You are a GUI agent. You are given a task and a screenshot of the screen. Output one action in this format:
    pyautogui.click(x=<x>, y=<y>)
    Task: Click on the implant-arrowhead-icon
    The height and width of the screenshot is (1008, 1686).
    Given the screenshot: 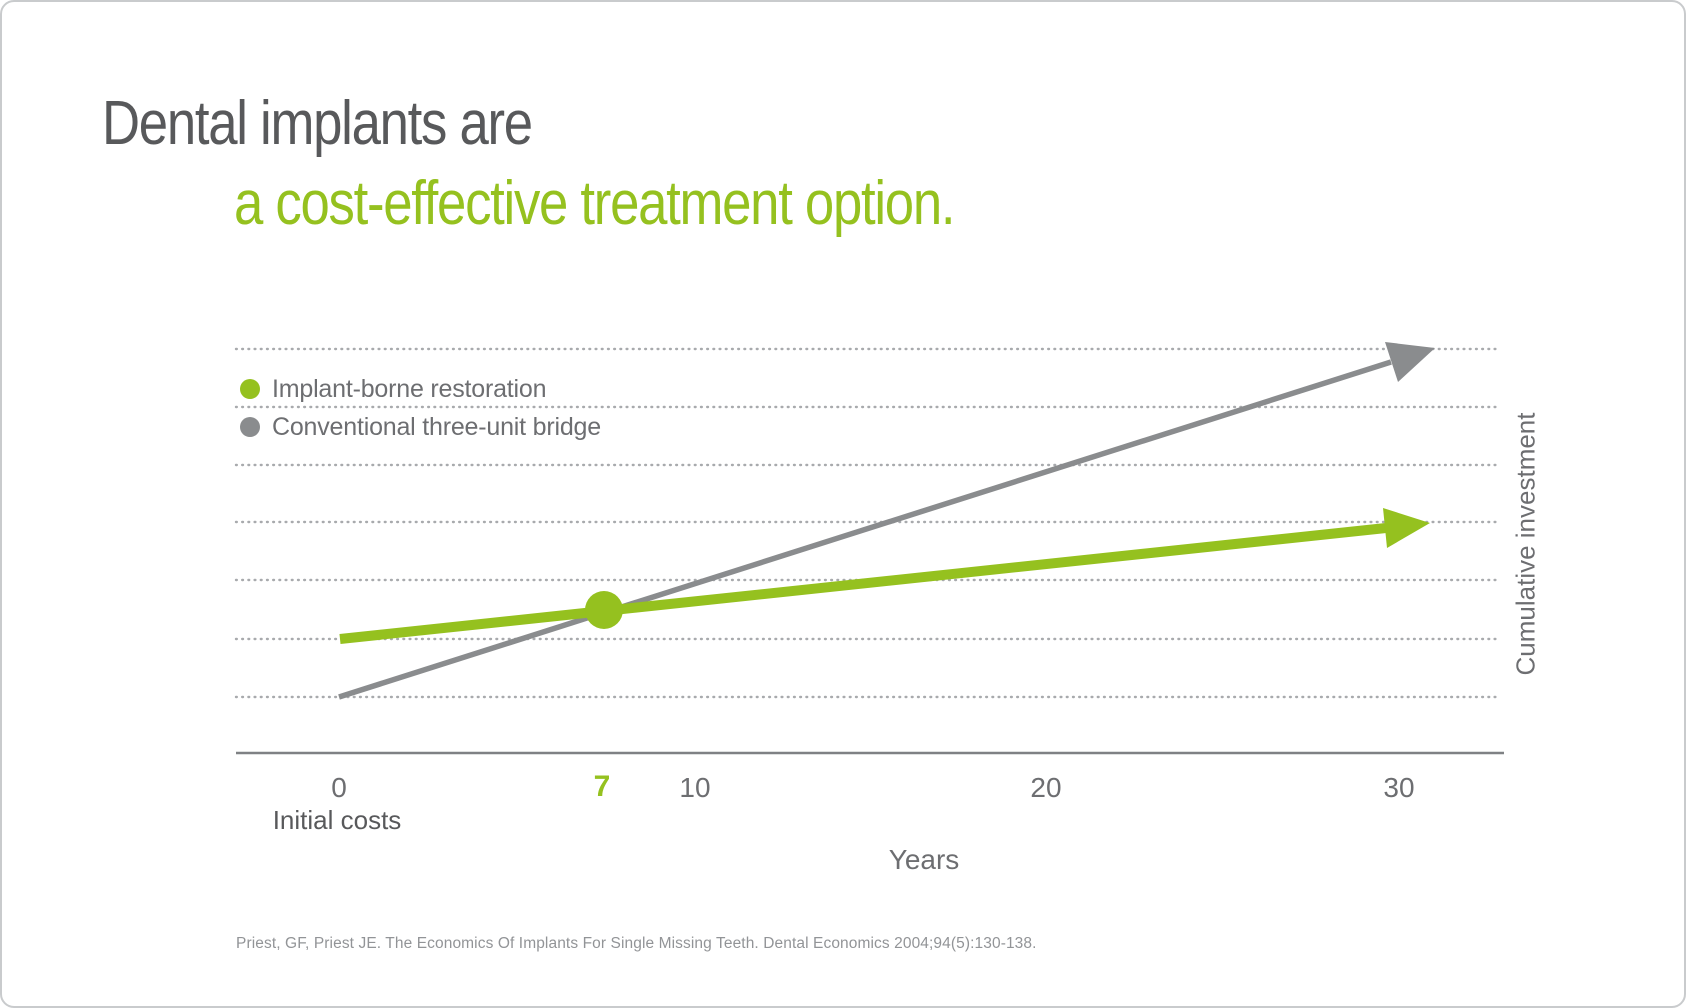 What is the action you would take?
    pyautogui.click(x=1406, y=528)
    